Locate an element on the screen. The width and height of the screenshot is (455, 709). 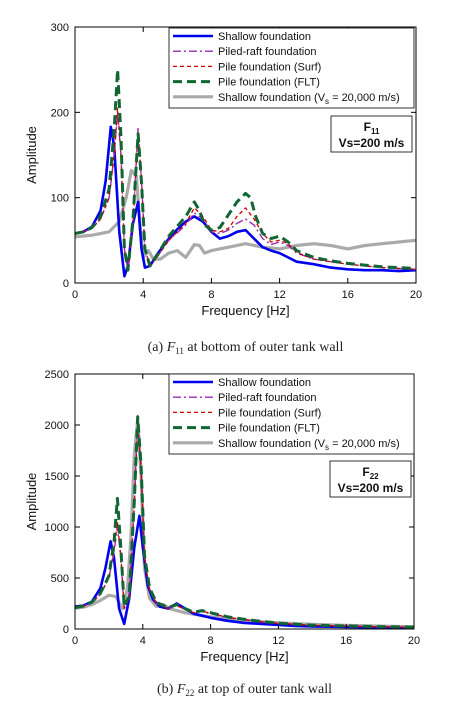
y-tick-label: 200 is located at coordinates (60, 113).